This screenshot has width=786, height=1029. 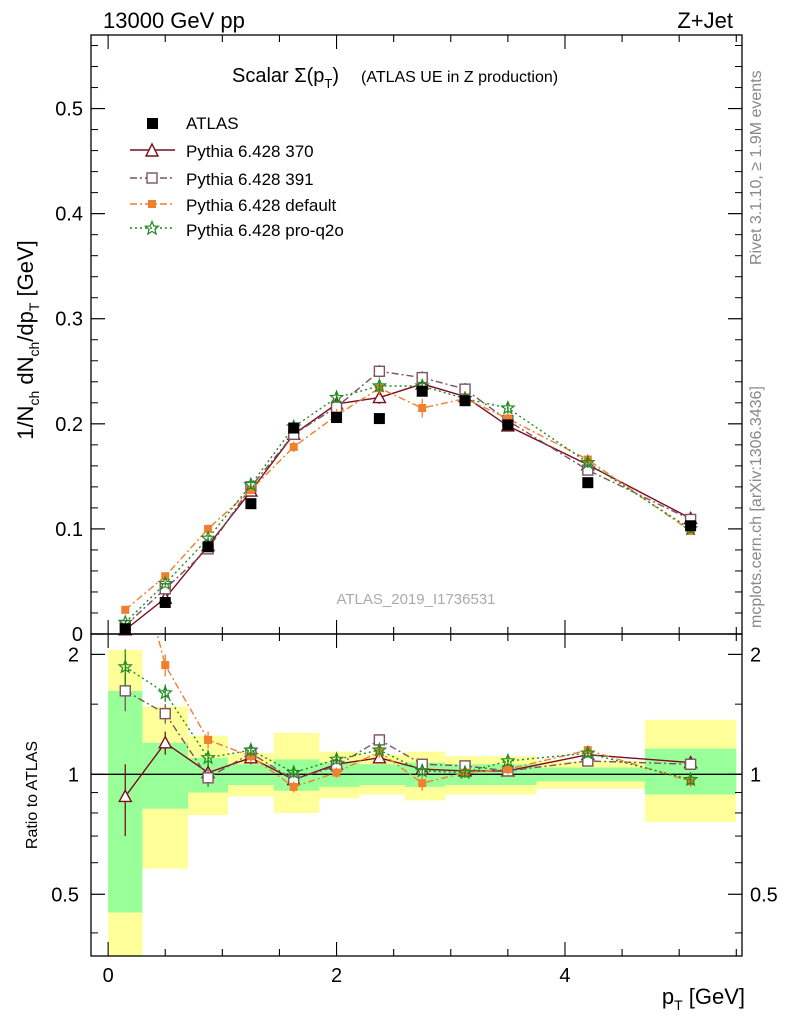 I want to click on main-ytick-label: 0.2, so click(x=69, y=425).